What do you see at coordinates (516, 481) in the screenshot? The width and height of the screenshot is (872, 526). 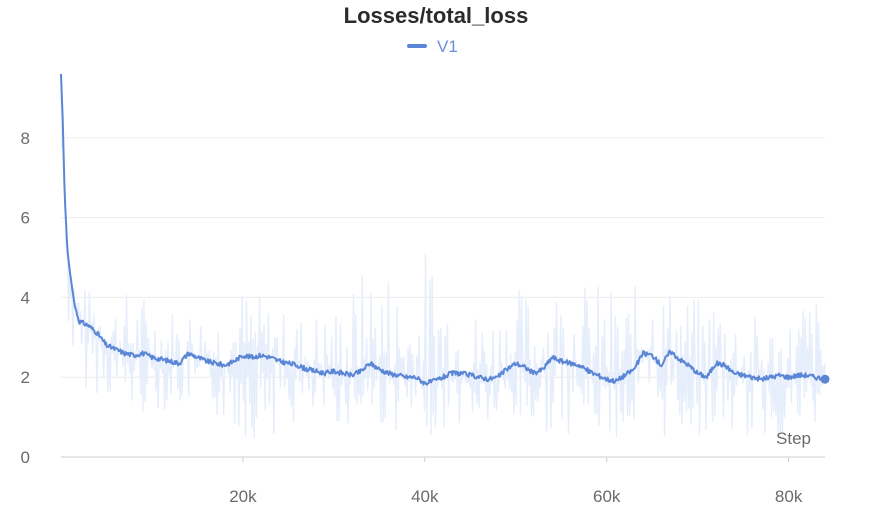 I see `x-axis-ticks: 20k 40k 60k 80k` at bounding box center [516, 481].